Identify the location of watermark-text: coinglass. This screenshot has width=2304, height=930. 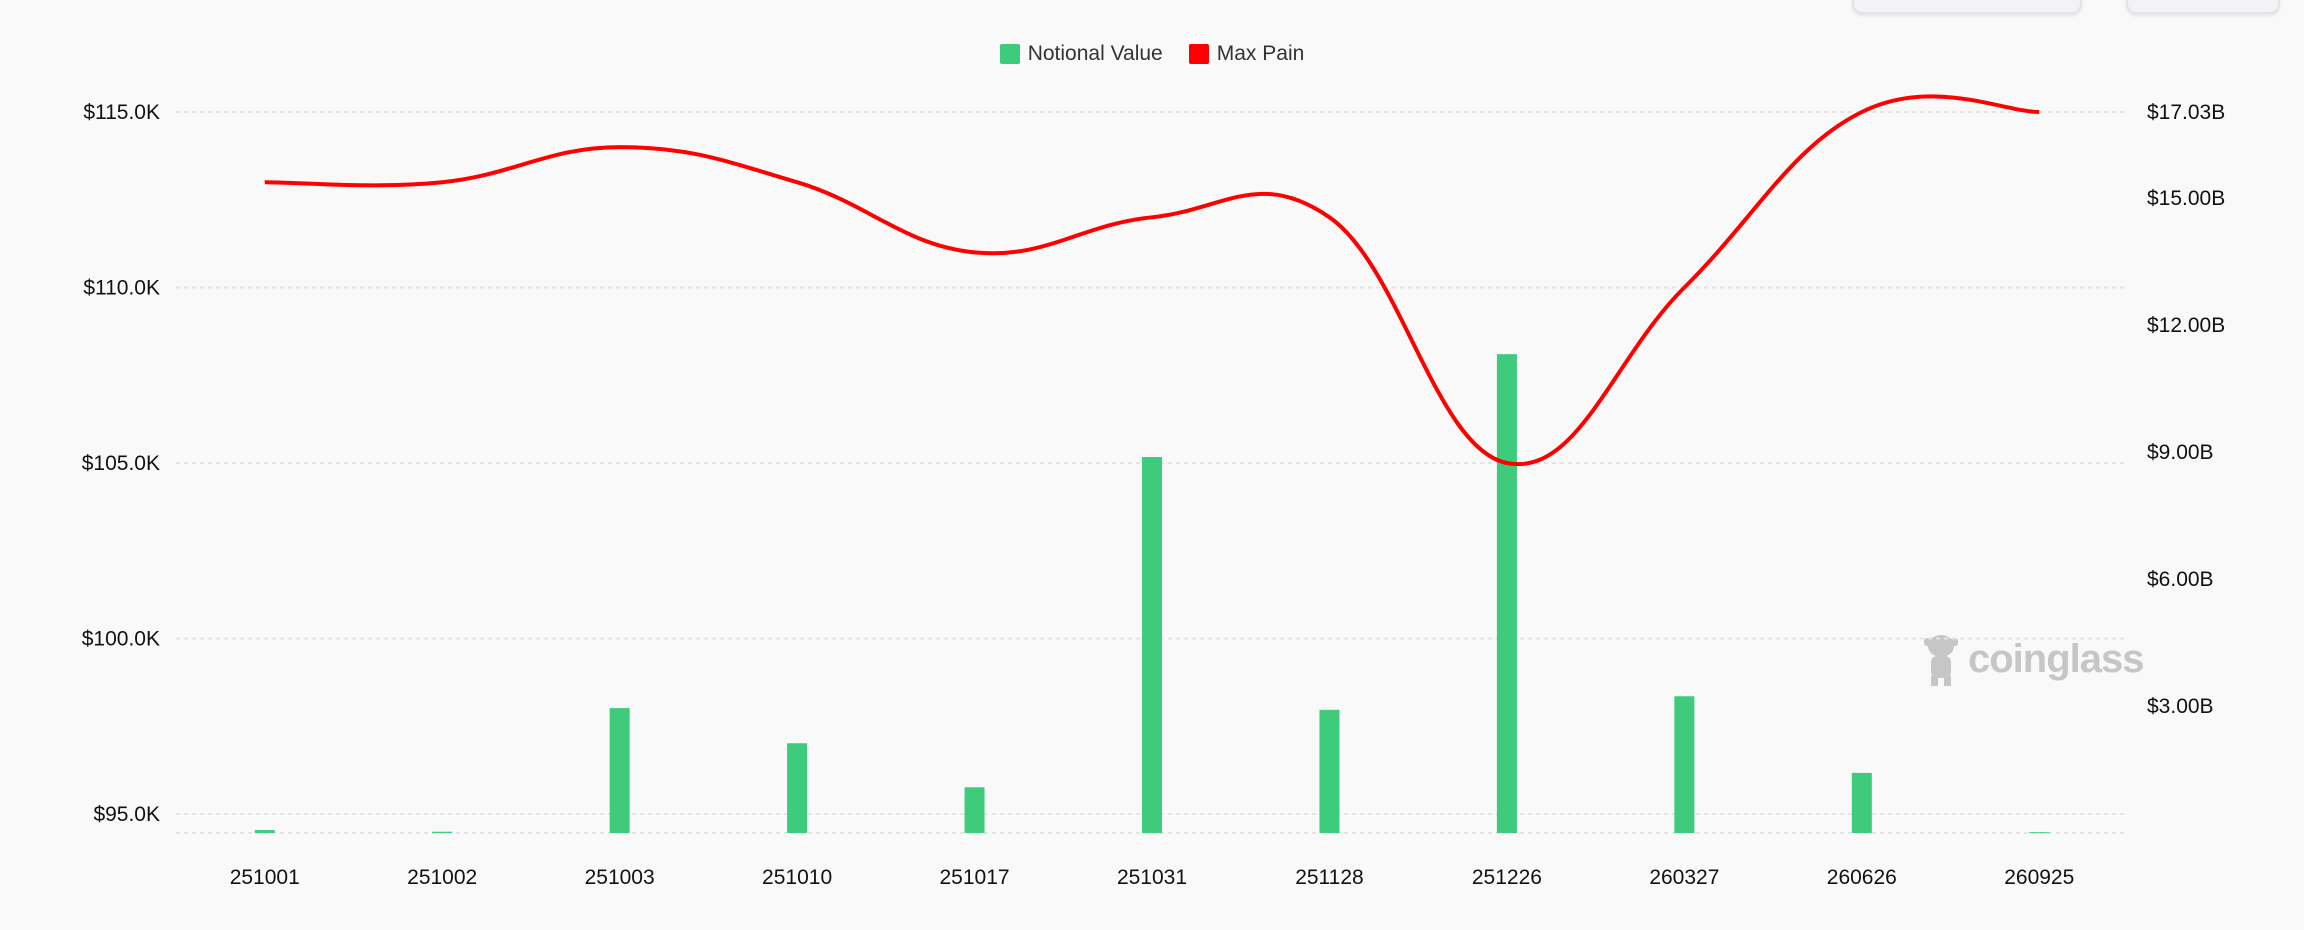
(2056, 658).